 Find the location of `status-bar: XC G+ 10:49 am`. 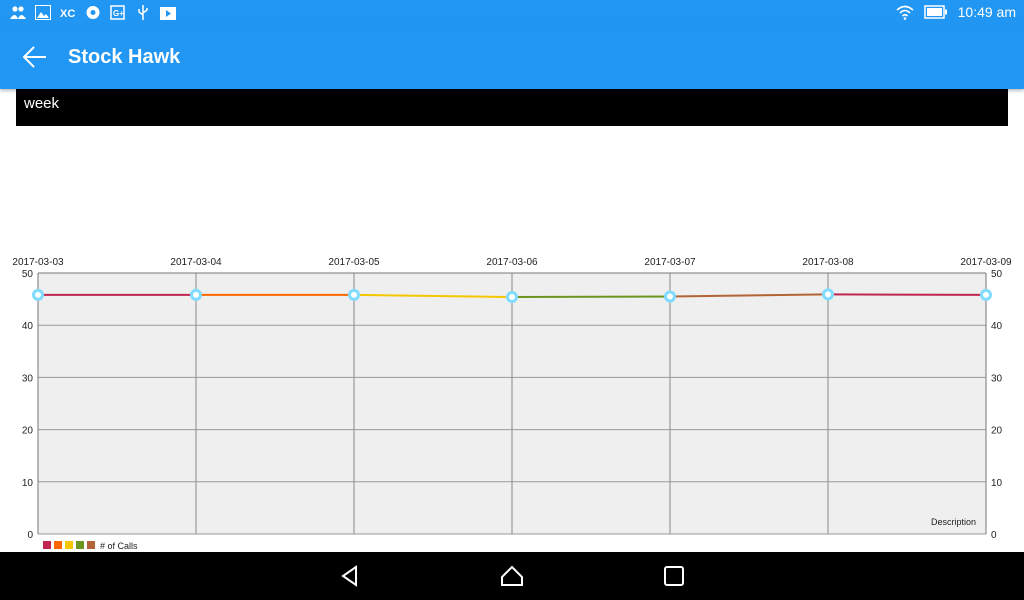

status-bar: XC G+ 10:49 am is located at coordinates (512, 12).